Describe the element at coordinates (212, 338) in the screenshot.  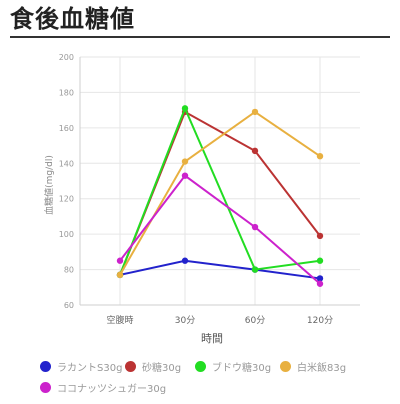
I see `x-axis-label: 時間` at that location.